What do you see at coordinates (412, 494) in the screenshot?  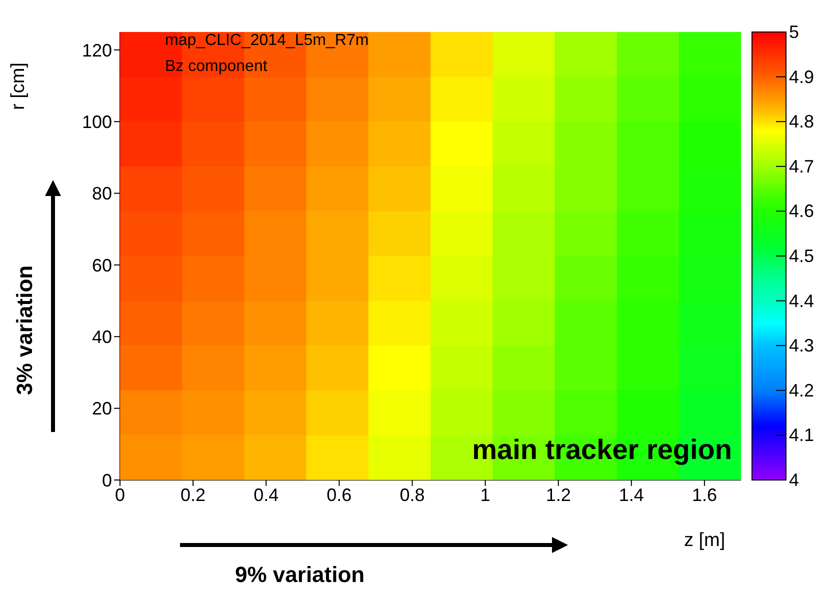 I see `x-tick-label: 0.8` at bounding box center [412, 494].